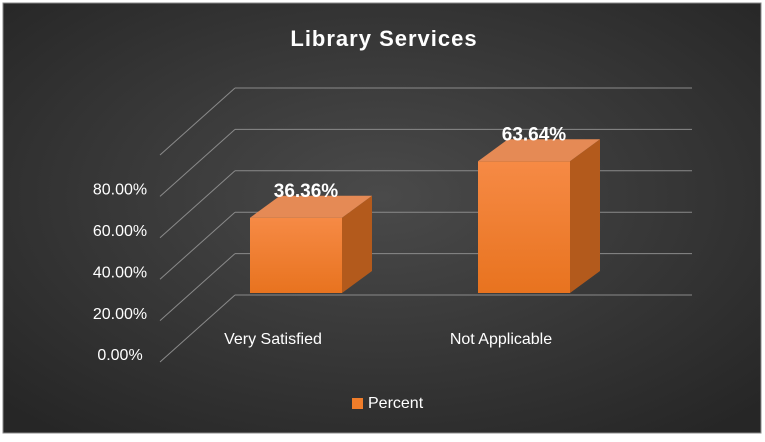 The width and height of the screenshot is (765, 442). What do you see at coordinates (501, 339) in the screenshot?
I see `x-tick-label: Not Applicable` at bounding box center [501, 339].